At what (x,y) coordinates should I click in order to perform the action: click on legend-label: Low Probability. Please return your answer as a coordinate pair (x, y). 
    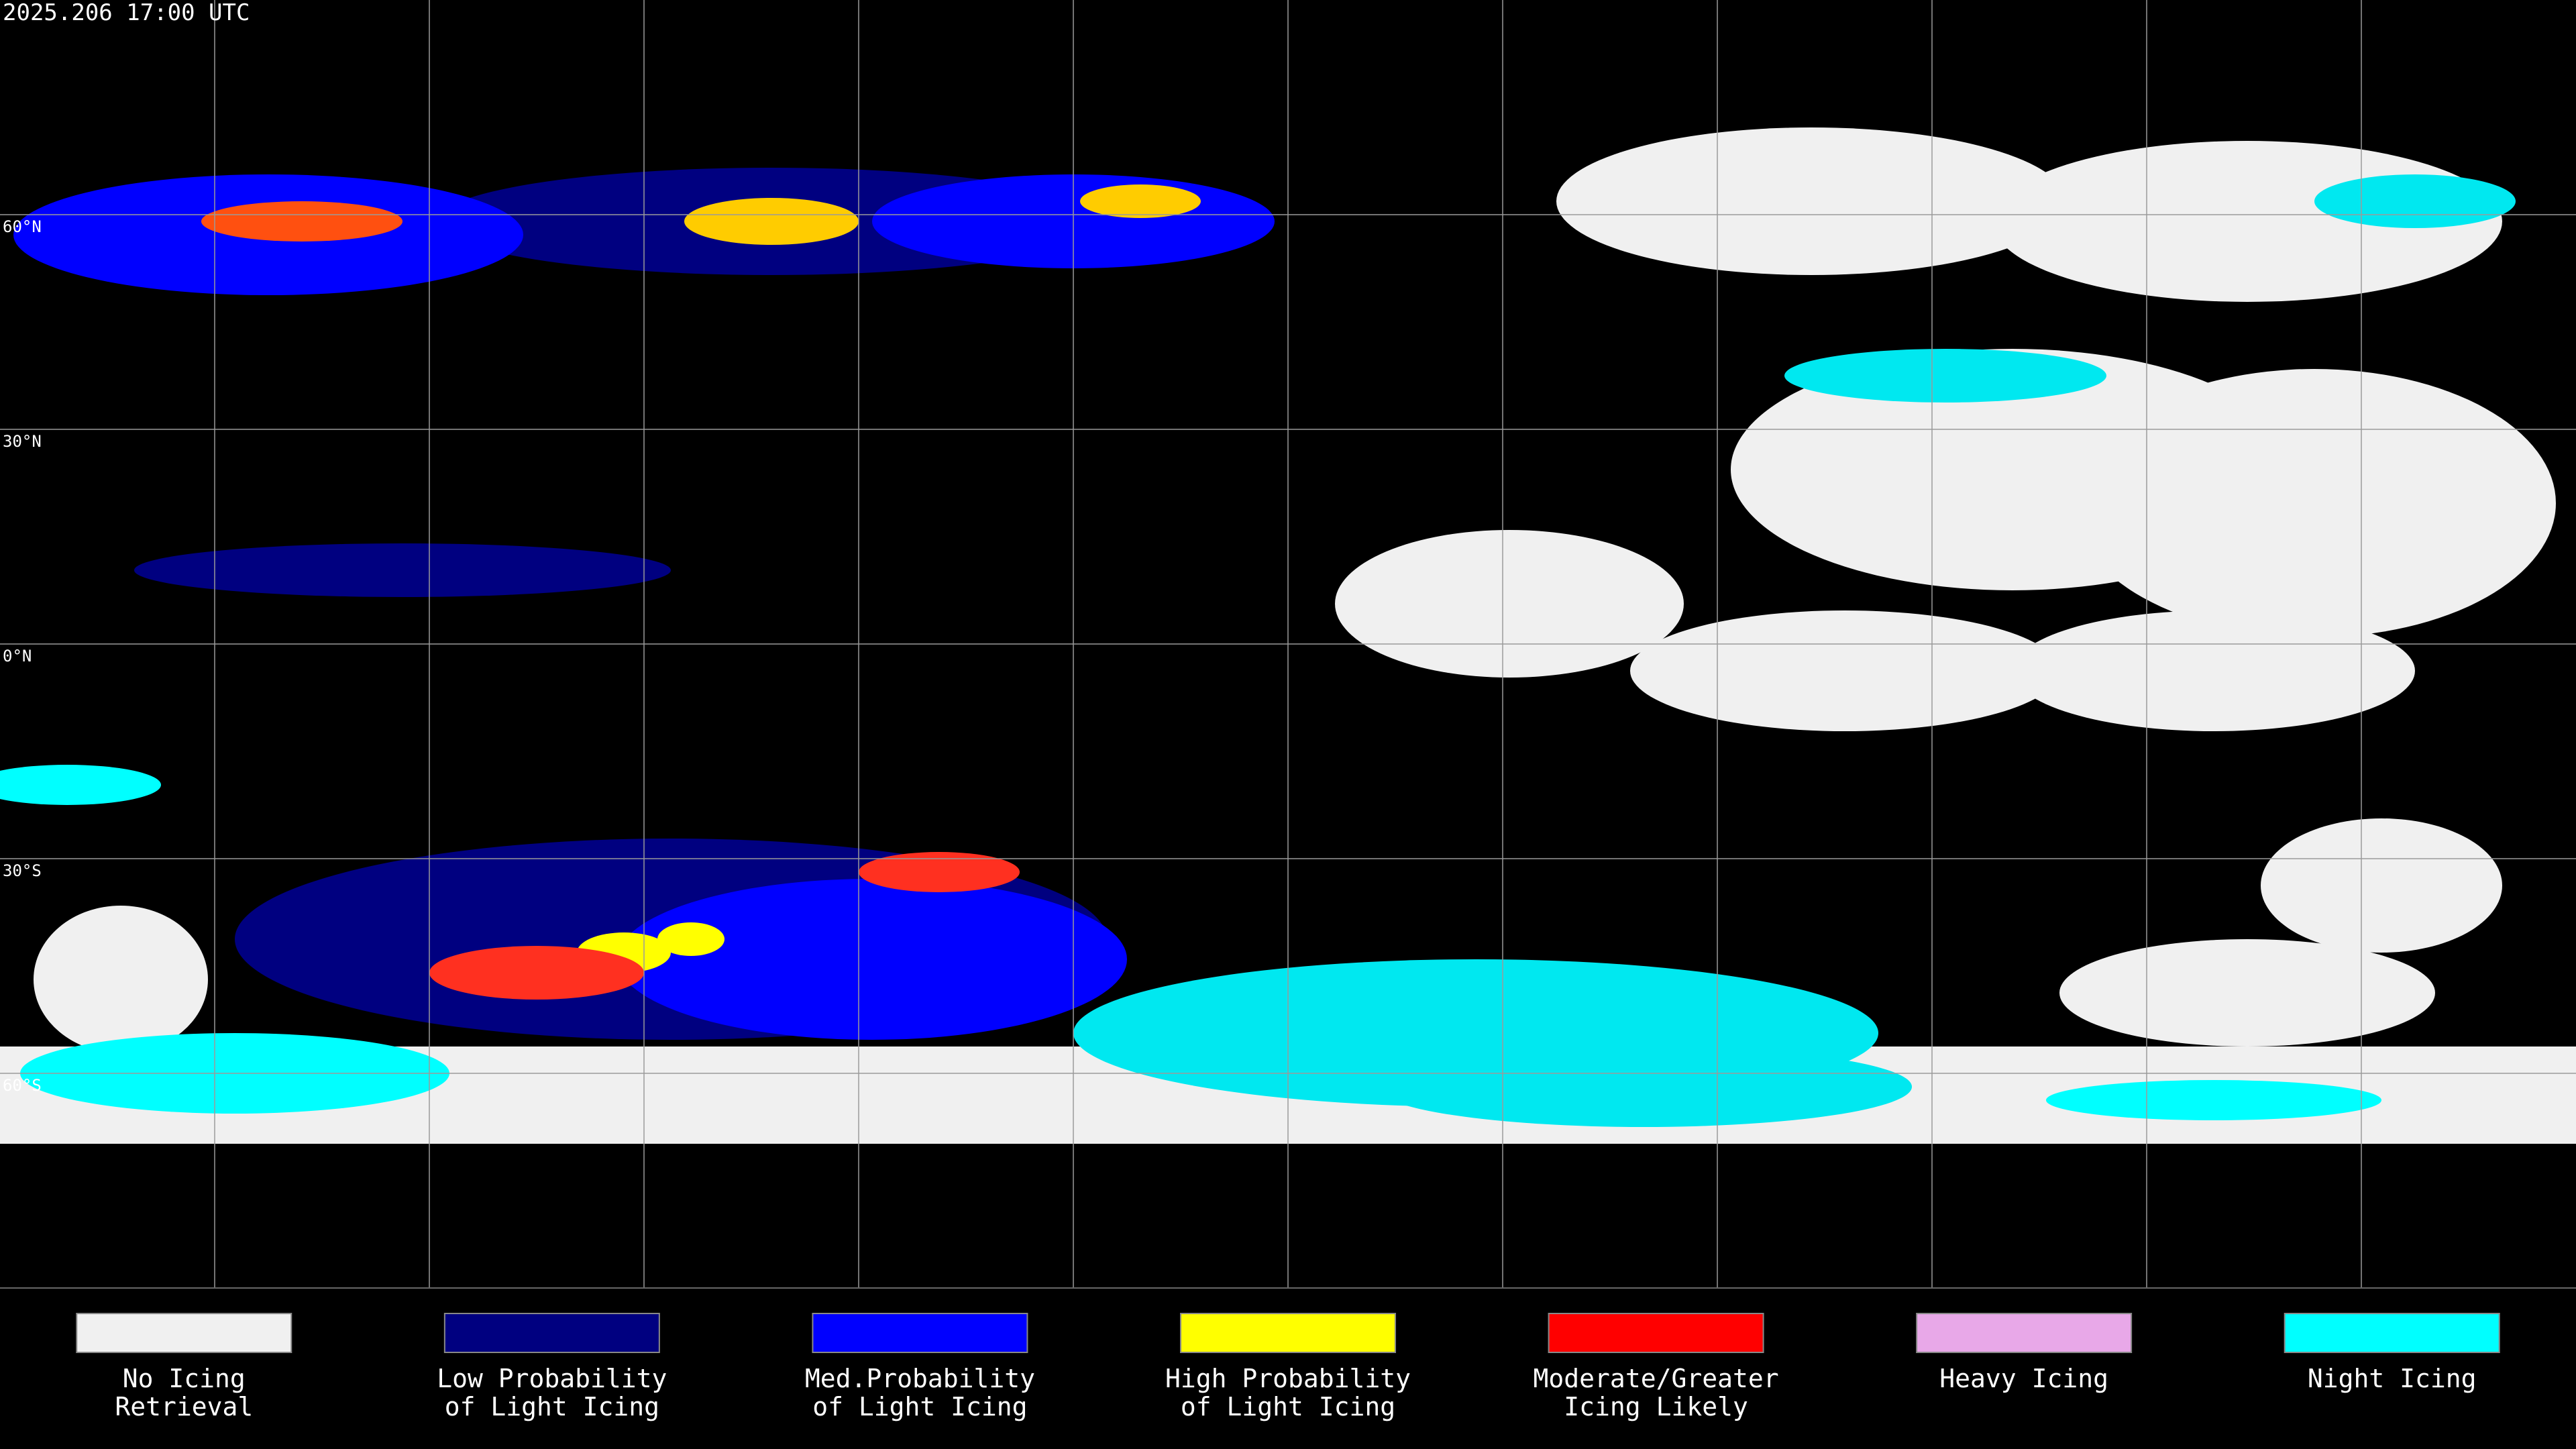
    Looking at the image, I should click on (552, 1378).